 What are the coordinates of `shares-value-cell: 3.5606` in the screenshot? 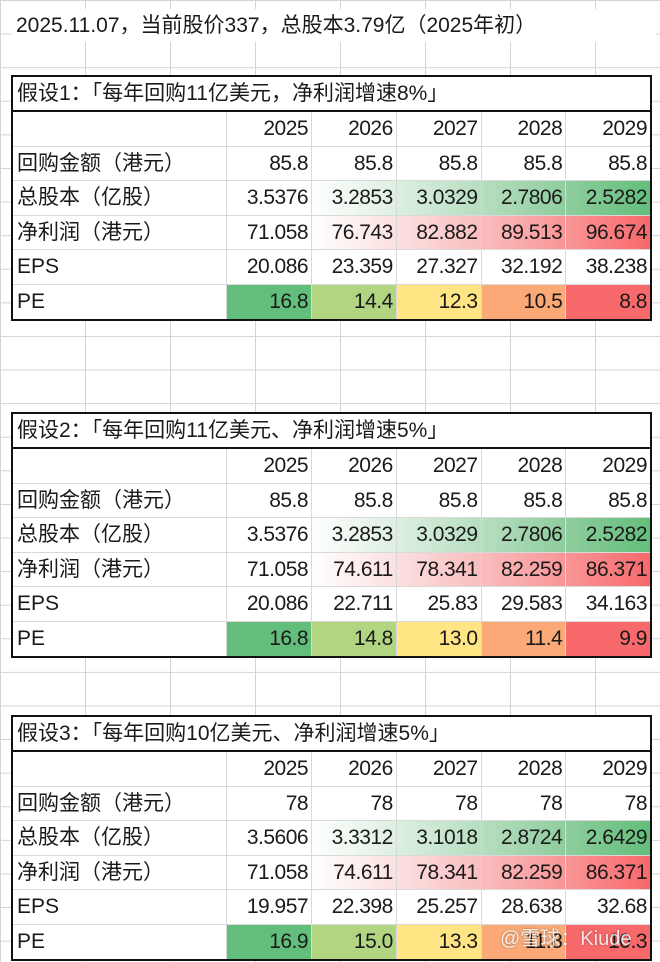 It's located at (268, 838).